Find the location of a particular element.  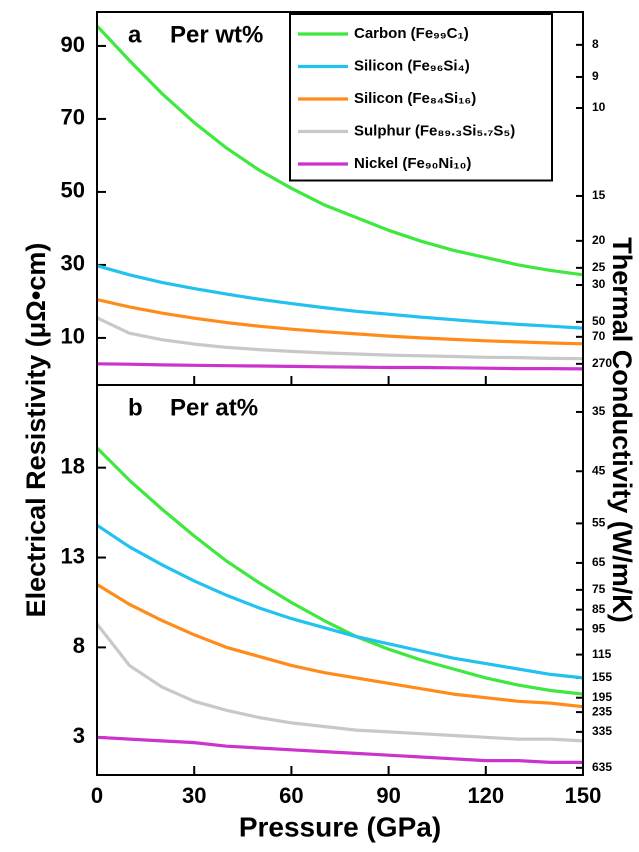

x-tick-label: 150 is located at coordinates (583, 795).